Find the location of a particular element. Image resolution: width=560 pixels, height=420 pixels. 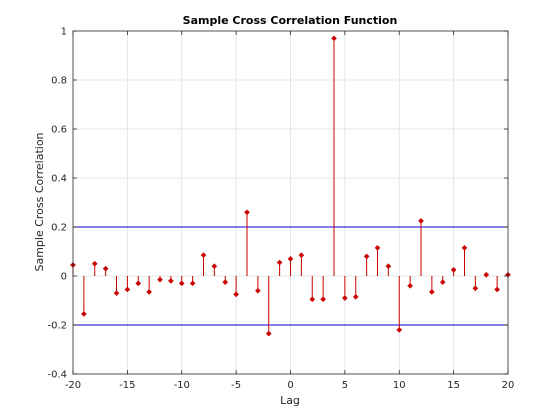

x-tick-label: -5 is located at coordinates (236, 385).